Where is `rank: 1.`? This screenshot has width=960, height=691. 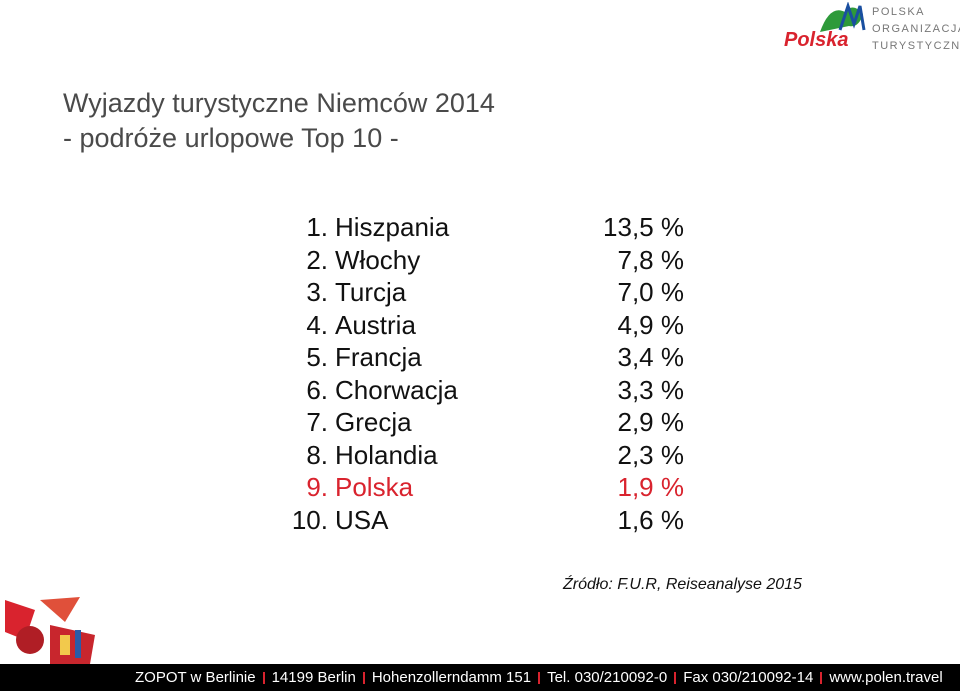
rank: 1. is located at coordinates (317, 227).